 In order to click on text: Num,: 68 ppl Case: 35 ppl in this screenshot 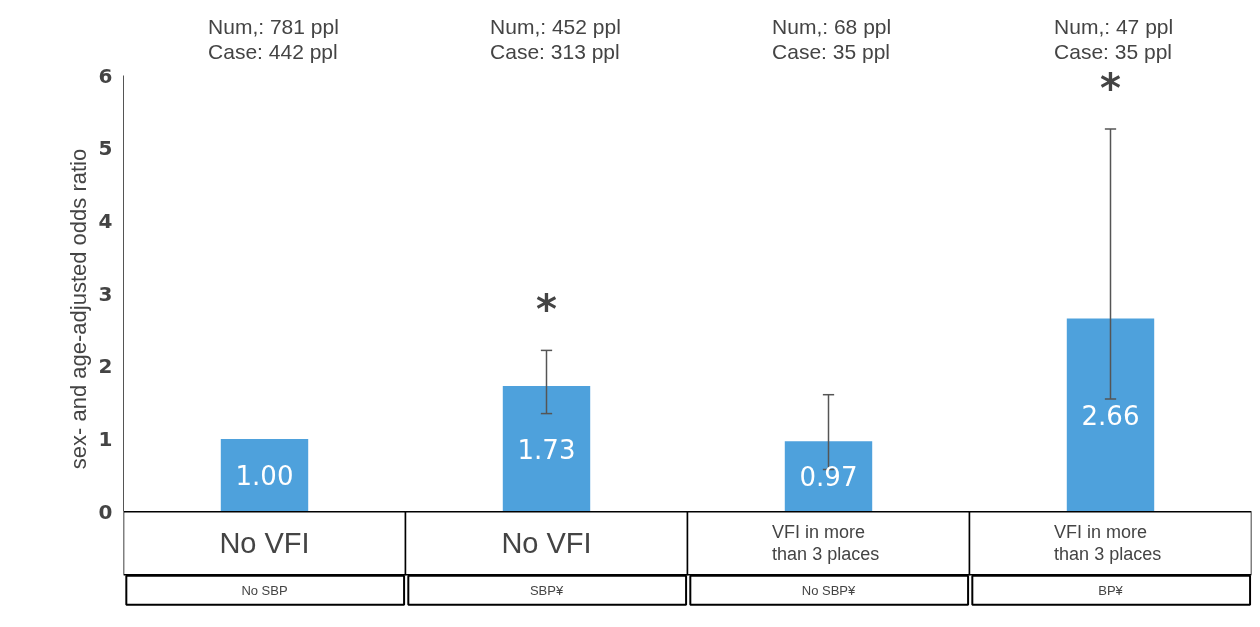, I will do `click(832, 38)`.